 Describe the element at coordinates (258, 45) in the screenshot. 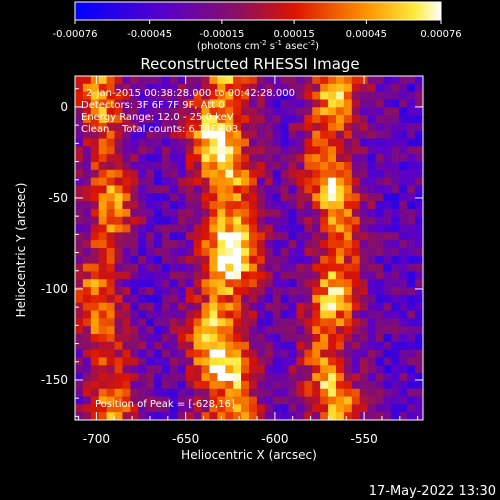

I see `colorbar-units: (photons cm-2 s-1 asec-2)` at that location.